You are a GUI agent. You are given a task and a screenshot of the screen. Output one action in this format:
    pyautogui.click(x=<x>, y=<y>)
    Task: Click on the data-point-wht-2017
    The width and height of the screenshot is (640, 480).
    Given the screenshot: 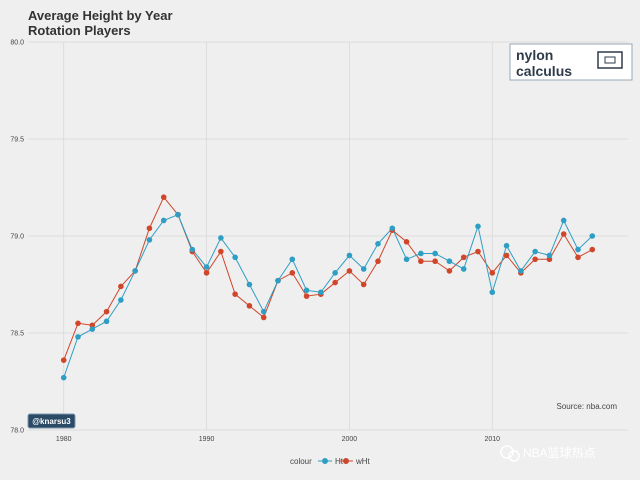 What is the action you would take?
    pyautogui.click(x=592, y=249)
    